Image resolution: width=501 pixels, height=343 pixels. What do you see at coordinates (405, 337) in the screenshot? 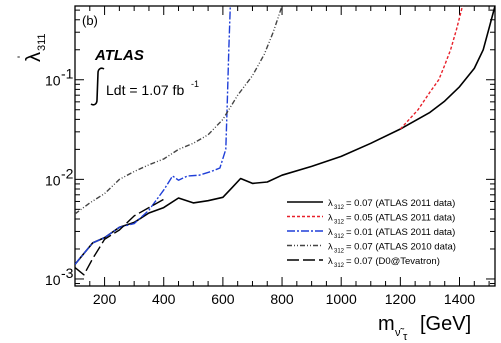
I see `x-axis-subscript-tau: τ` at bounding box center [405, 337].